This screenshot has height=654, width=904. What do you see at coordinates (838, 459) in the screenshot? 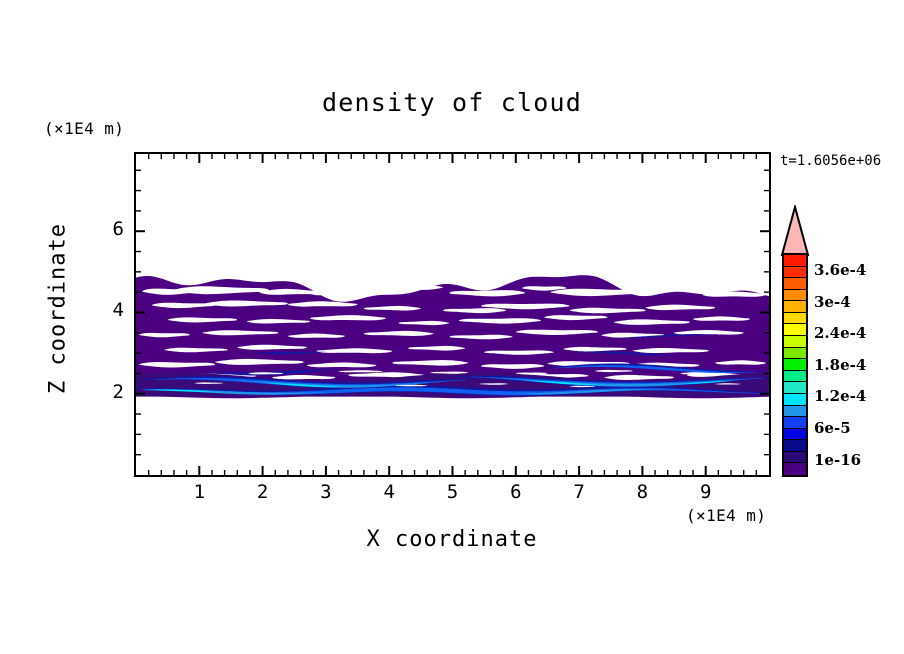
I see `colorbar-tick-label: 1e-16` at bounding box center [838, 459].